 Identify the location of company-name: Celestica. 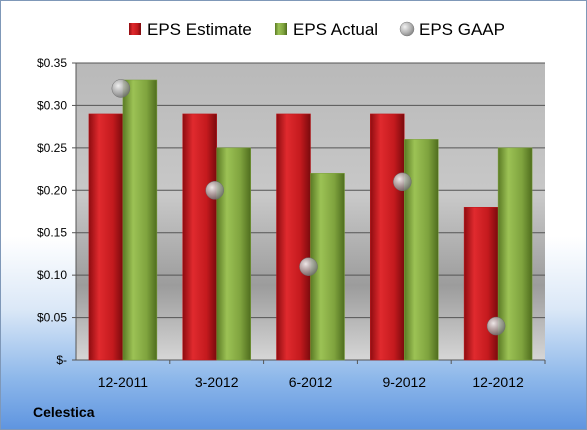
(64, 412).